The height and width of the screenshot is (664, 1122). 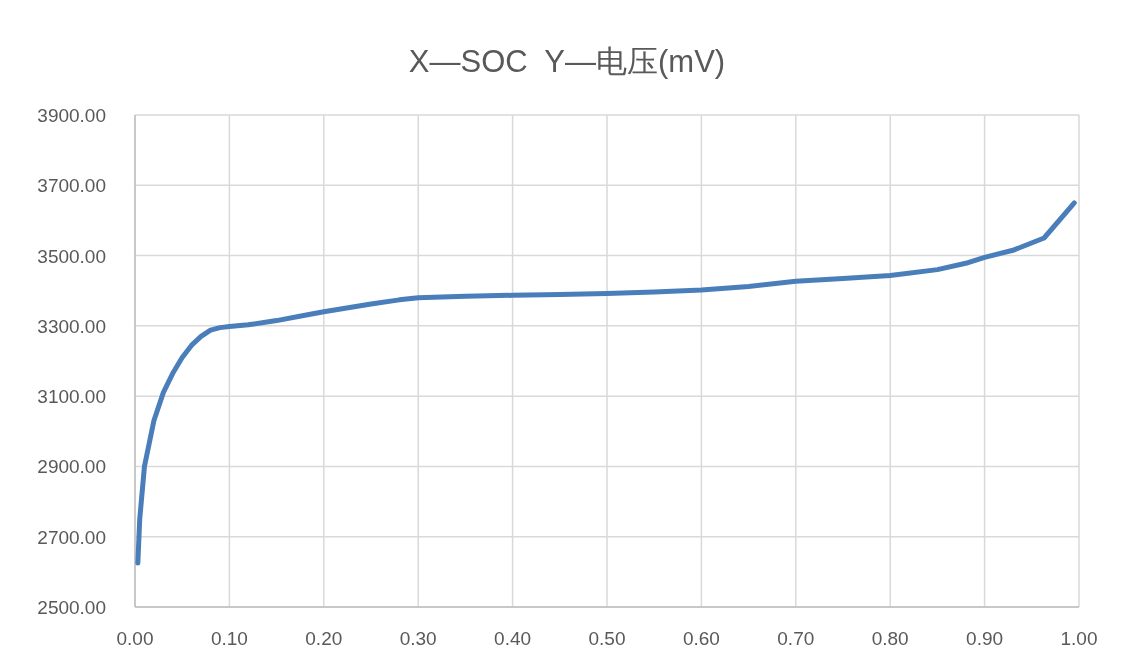 What do you see at coordinates (701, 638) in the screenshot?
I see `x-tick-label: 0.60` at bounding box center [701, 638].